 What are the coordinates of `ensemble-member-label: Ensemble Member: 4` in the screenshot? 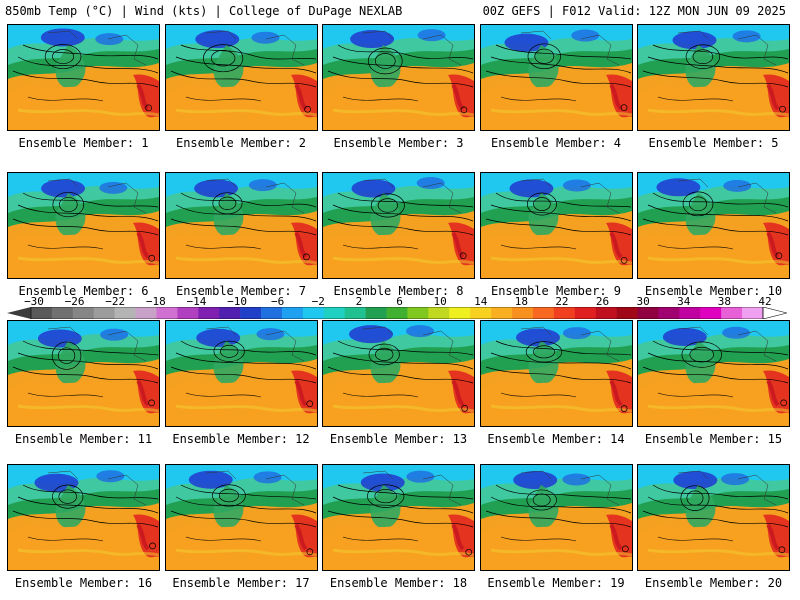 It's located at (556, 143).